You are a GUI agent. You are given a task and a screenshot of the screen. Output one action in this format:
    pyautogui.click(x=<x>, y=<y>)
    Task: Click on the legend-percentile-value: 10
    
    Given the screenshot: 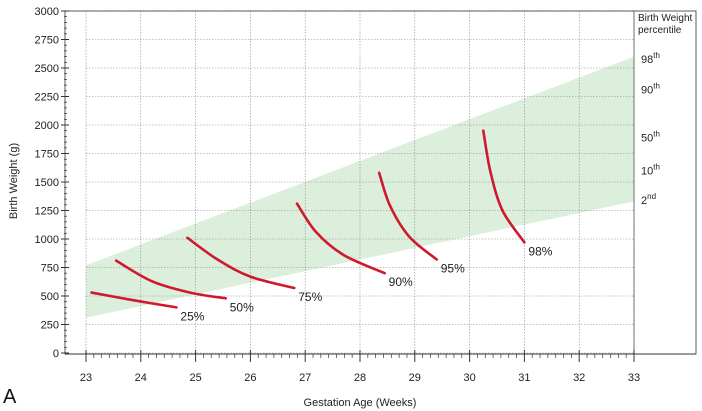 What is the action you would take?
    pyautogui.click(x=647, y=172)
    